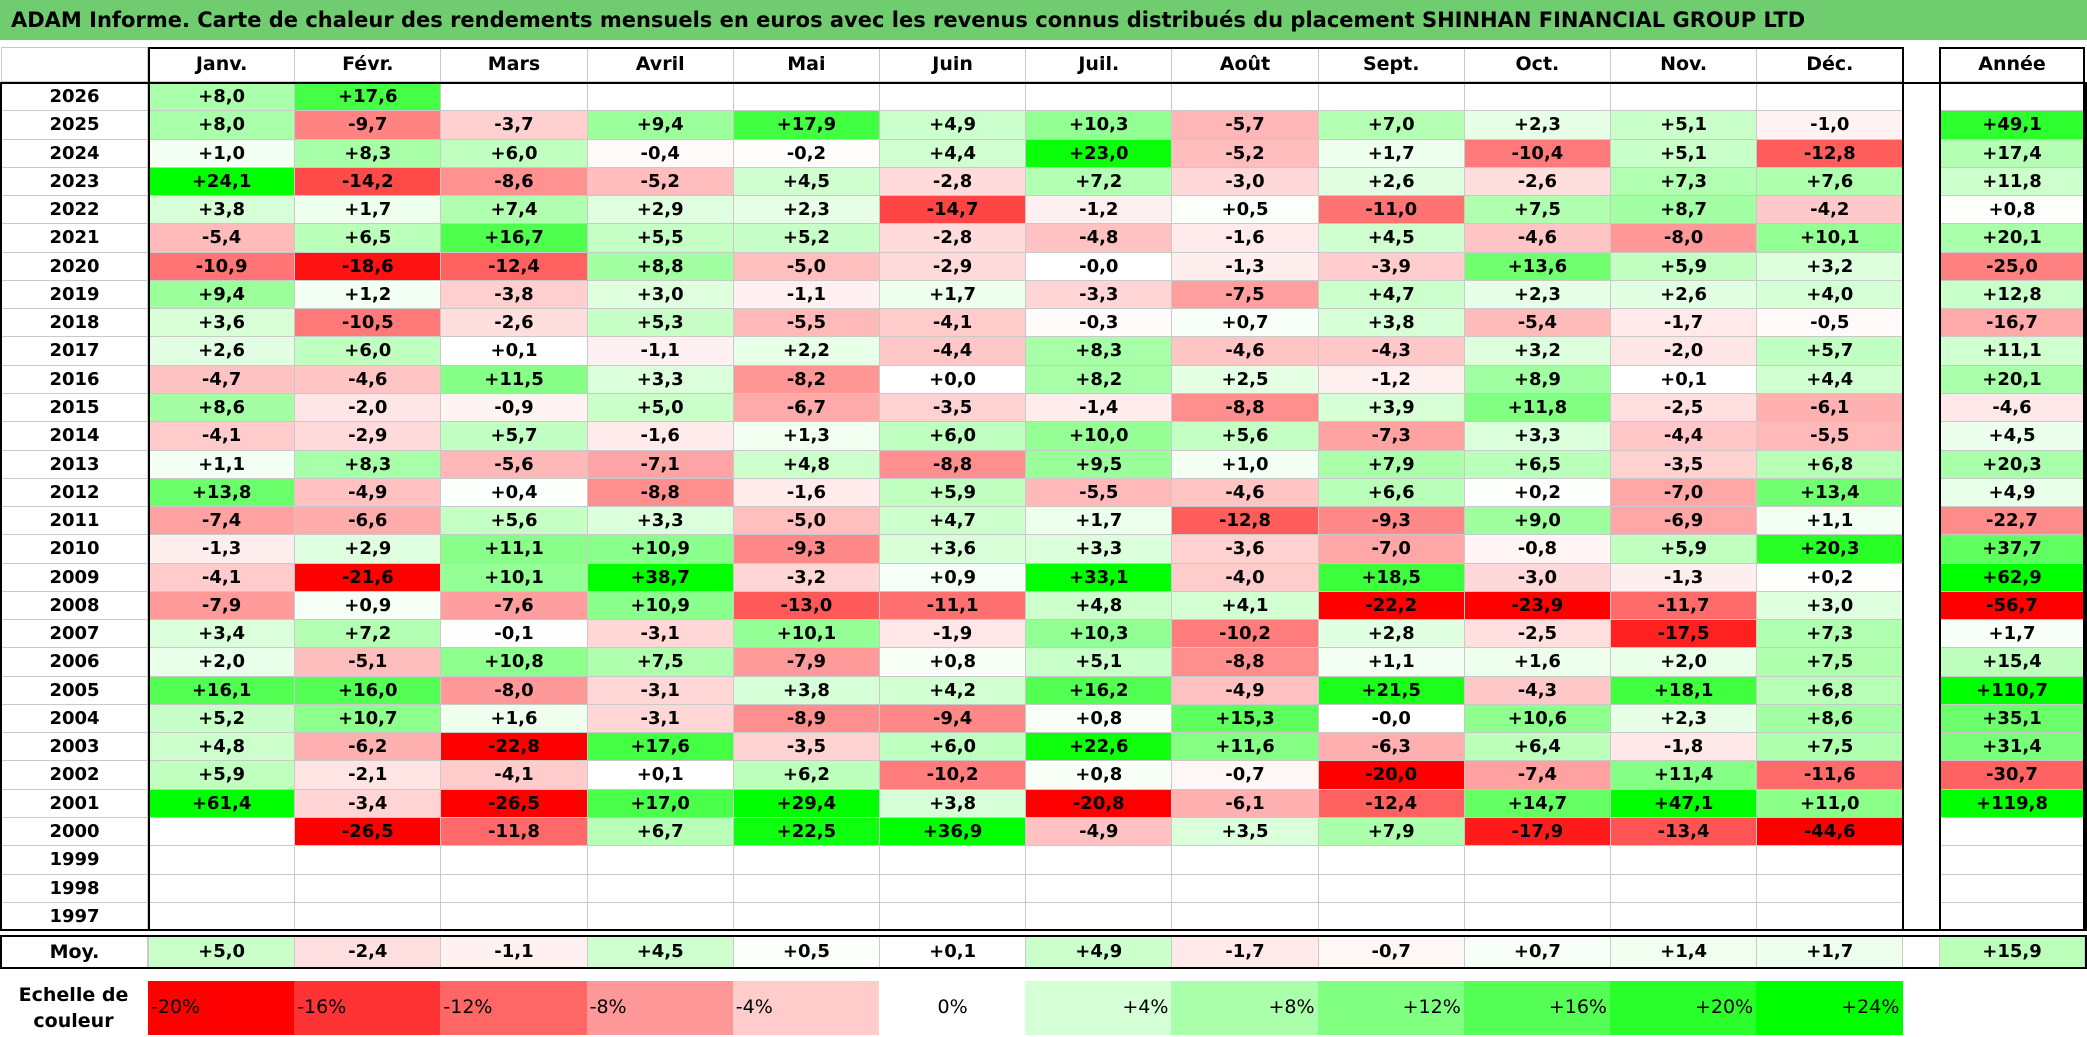 The width and height of the screenshot is (2087, 1037). What do you see at coordinates (953, 238) in the screenshot?
I see `heatmap-cell: -2,8` at bounding box center [953, 238].